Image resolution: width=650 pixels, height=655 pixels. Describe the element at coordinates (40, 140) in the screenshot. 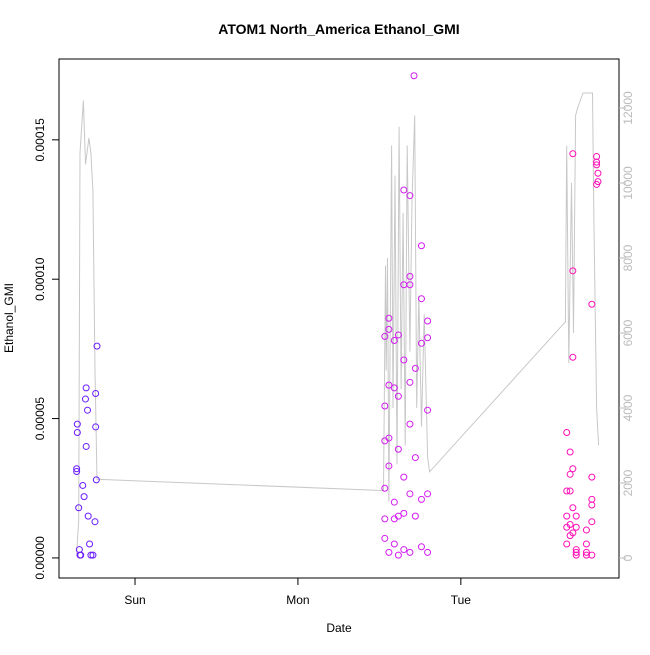

I see `y-tick-label: 0.00015` at that location.